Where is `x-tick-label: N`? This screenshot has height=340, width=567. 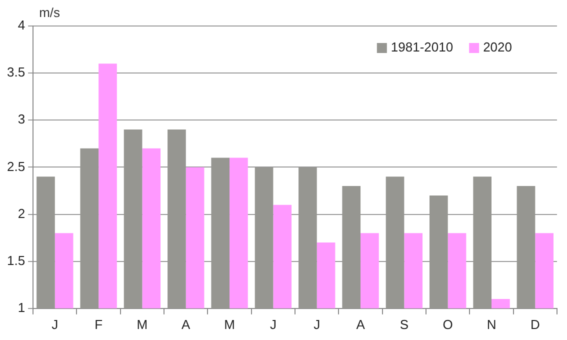 x-tick-label: N is located at coordinates (491, 324).